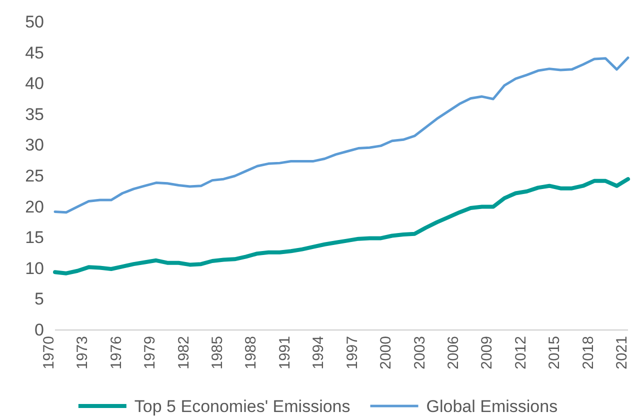 The width and height of the screenshot is (636, 416). Describe the element at coordinates (285, 353) in the screenshot. I see `x-tick-label: 1991` at that location.